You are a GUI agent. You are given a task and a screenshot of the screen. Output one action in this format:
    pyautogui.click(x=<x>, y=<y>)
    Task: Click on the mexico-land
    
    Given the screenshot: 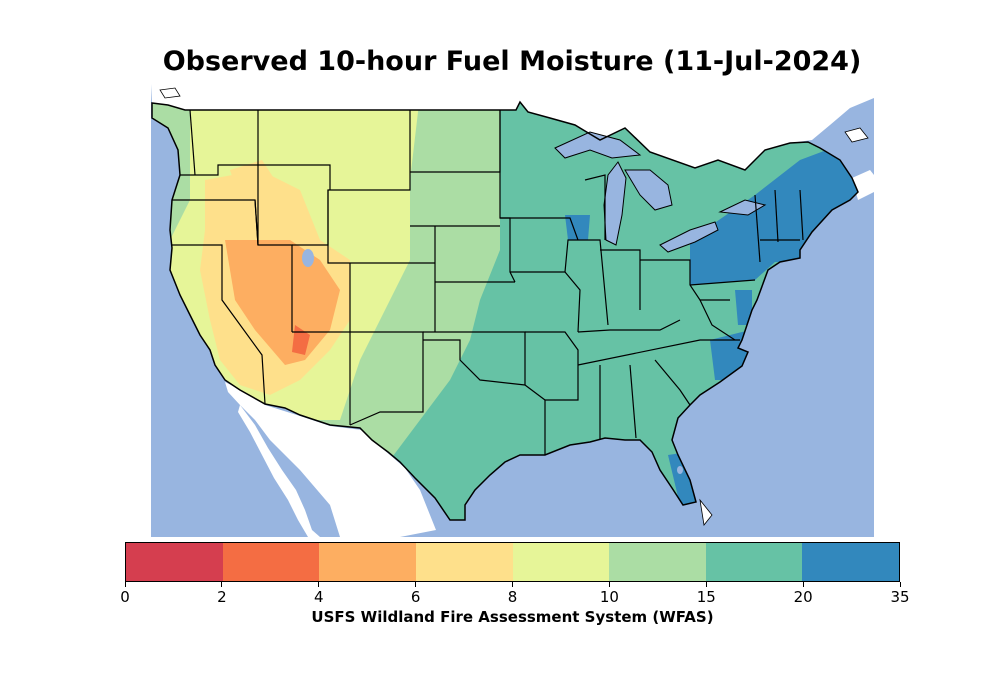 What is the action you would take?
    pyautogui.click(x=330, y=459)
    